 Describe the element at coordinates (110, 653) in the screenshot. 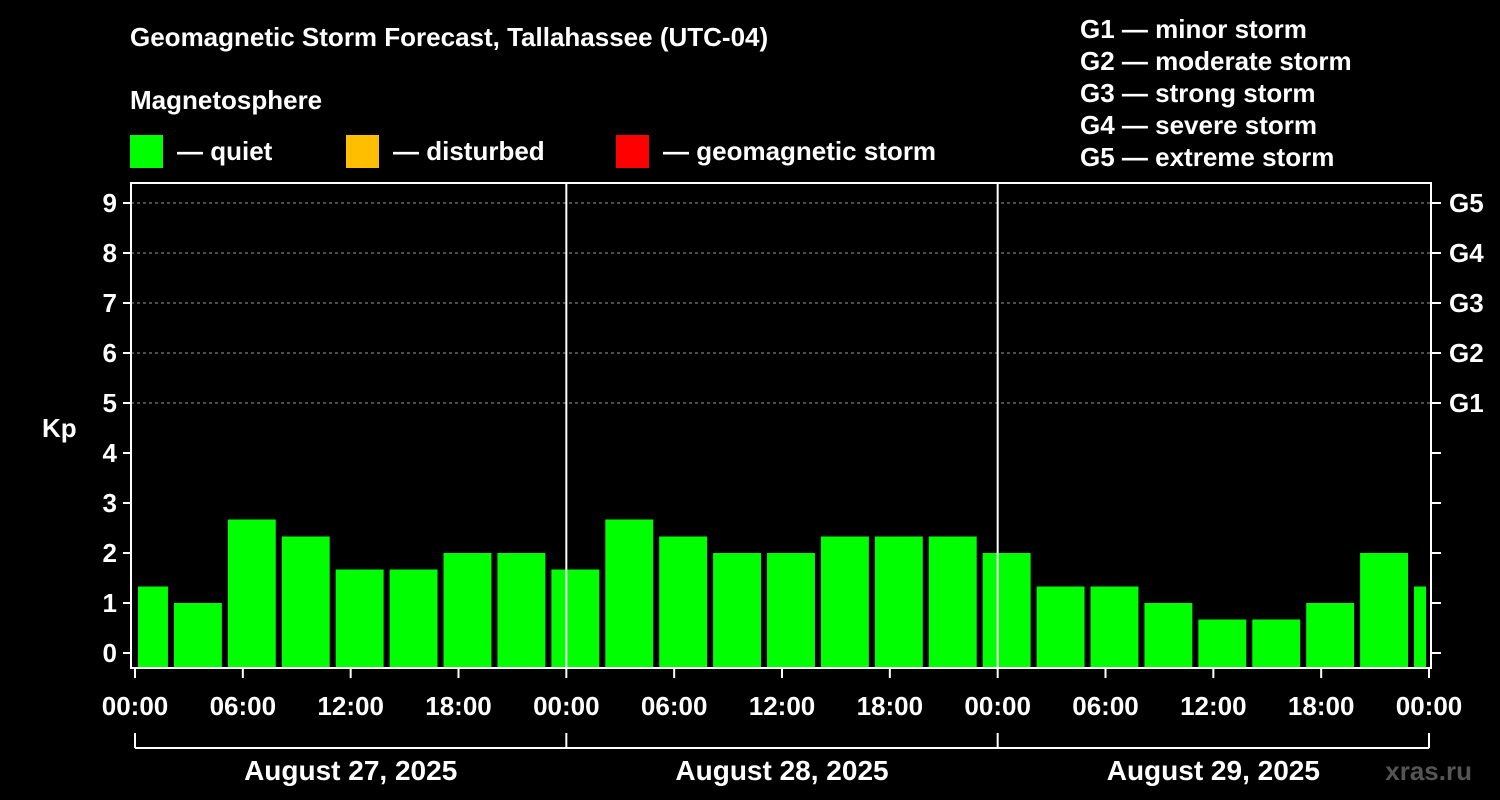

I see `y-tick-label-0: 0` at that location.